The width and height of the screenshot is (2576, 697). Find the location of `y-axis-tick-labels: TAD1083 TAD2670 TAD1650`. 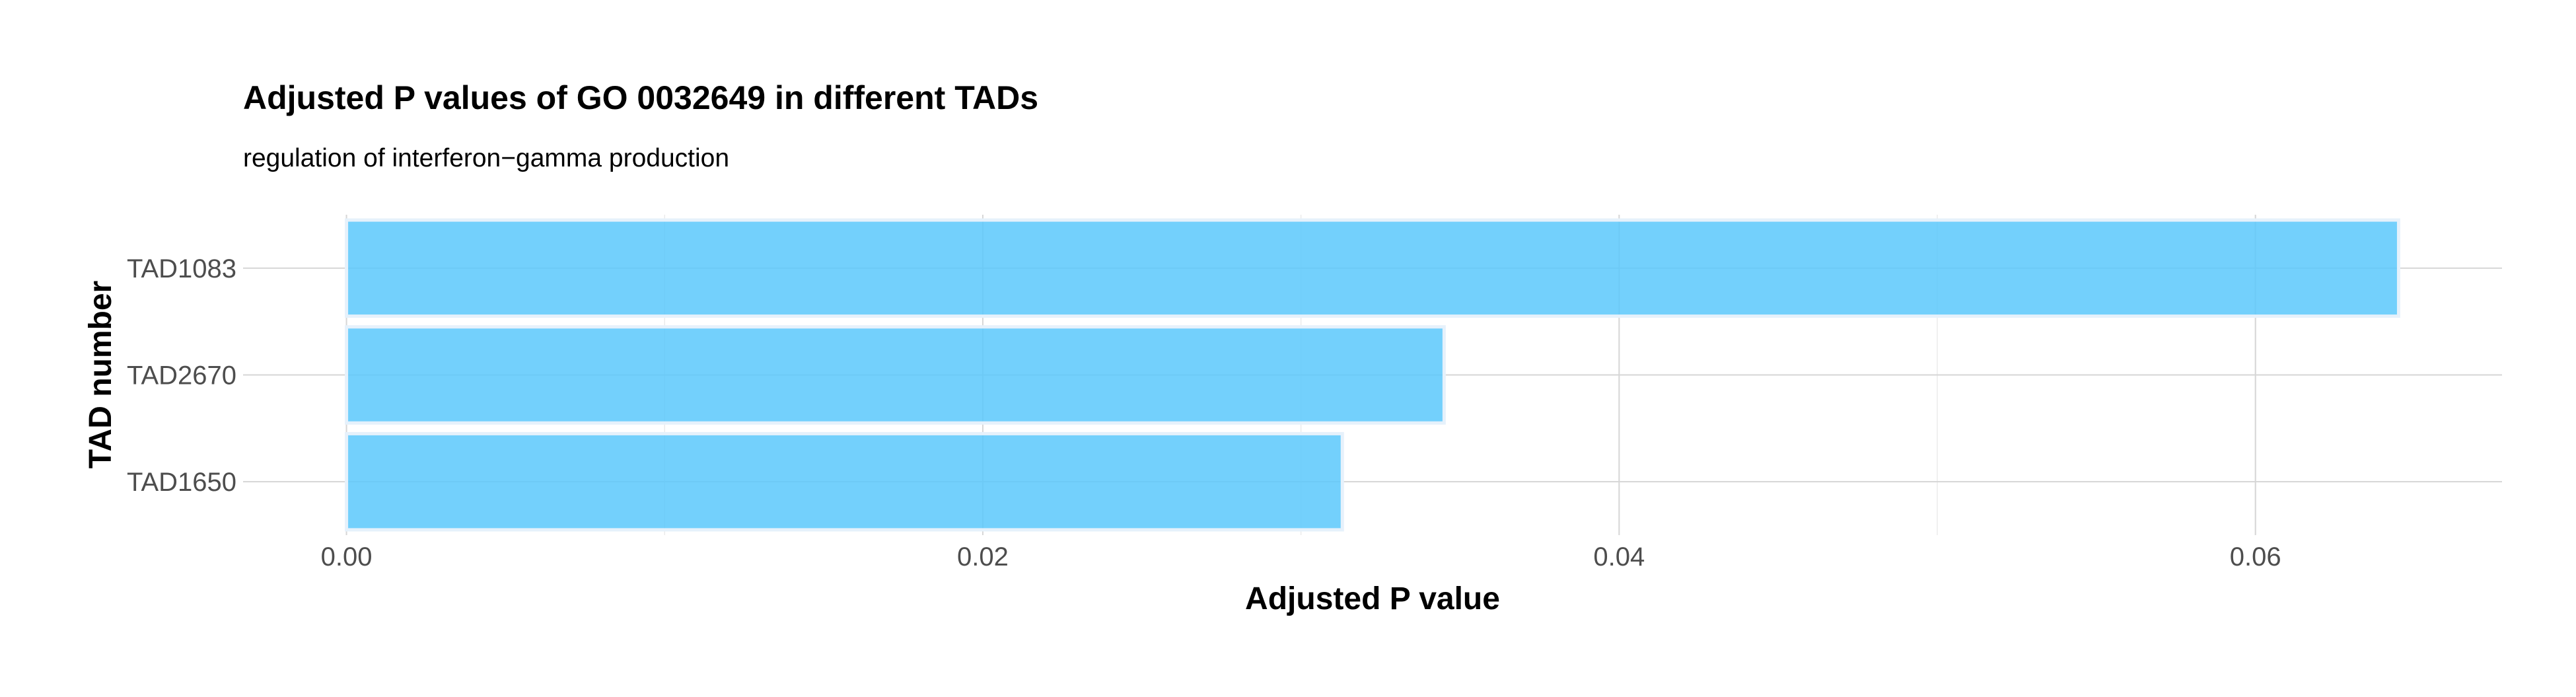

y-axis-tick-labels: TAD1083 TAD2670 TAD1650 is located at coordinates (182, 376).